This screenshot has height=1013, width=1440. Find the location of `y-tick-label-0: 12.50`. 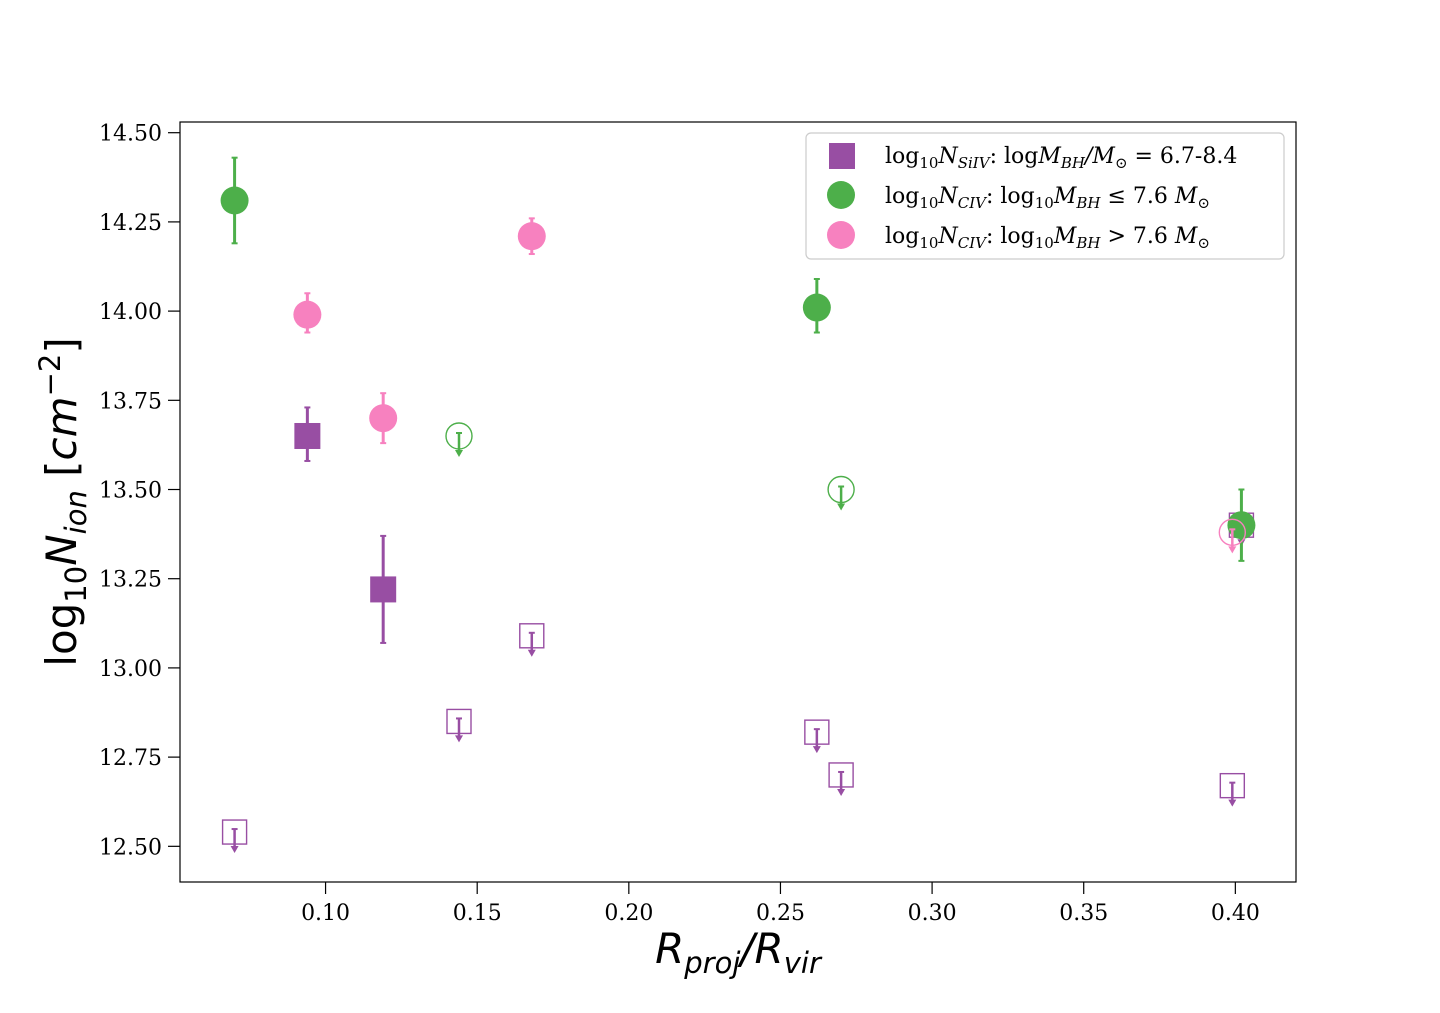

y-tick-label-0: 12.50 is located at coordinates (130, 847).